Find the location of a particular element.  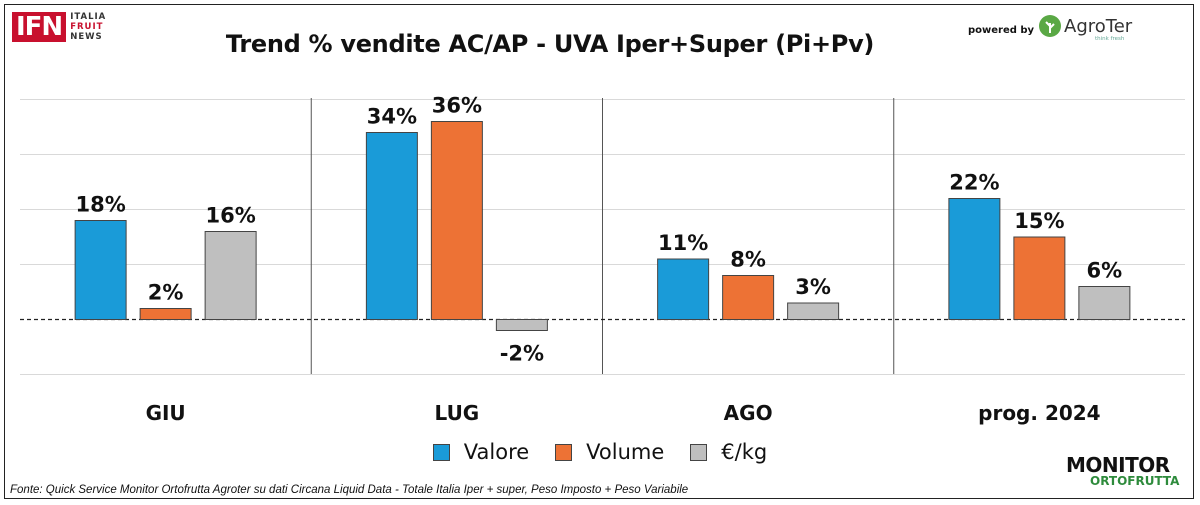

monitor-logo-line1: MONITOR is located at coordinates (1118, 465).